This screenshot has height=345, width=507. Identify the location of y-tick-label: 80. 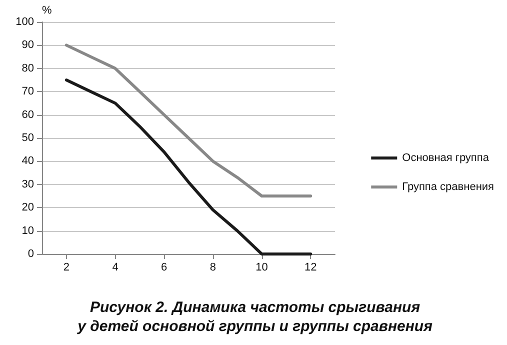
(28, 68).